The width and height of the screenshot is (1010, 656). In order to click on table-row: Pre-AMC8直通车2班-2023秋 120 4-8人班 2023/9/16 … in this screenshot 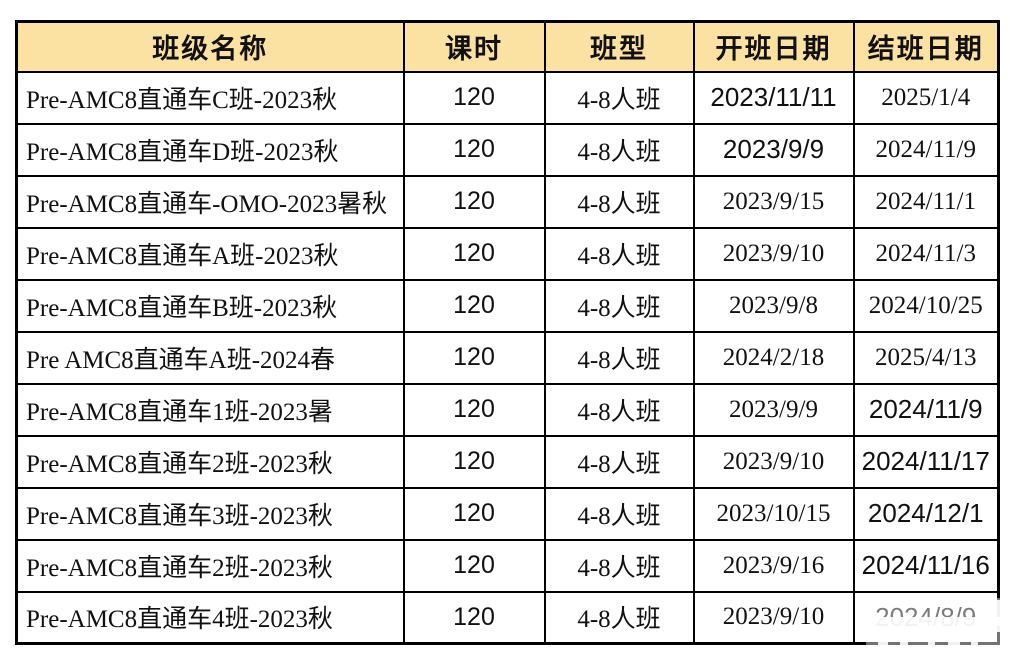, I will do `click(507, 565)`.